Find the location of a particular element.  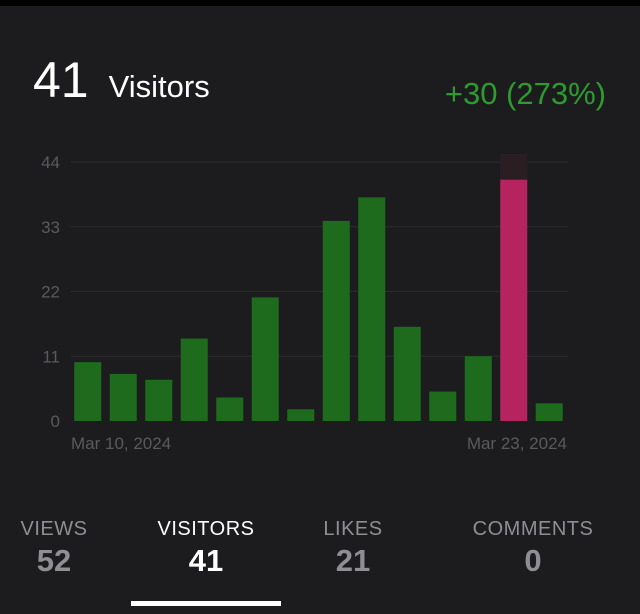

visitor-count: 41 is located at coordinates (61, 80).